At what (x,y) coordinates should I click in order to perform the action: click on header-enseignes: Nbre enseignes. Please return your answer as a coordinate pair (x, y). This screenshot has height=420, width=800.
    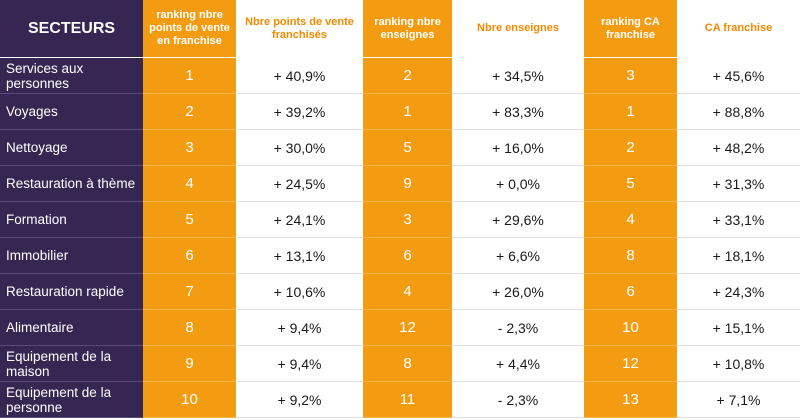
    Looking at the image, I should click on (518, 29).